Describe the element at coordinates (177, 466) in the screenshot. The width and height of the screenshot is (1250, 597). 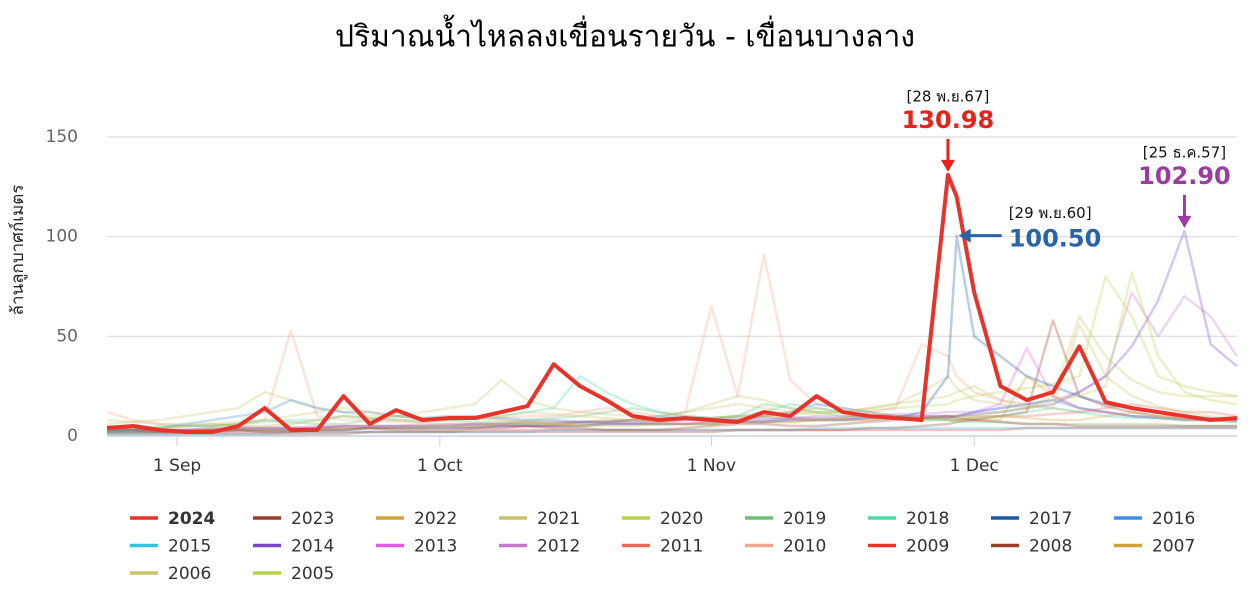
I see `x-tick-label: 1 Sep` at that location.